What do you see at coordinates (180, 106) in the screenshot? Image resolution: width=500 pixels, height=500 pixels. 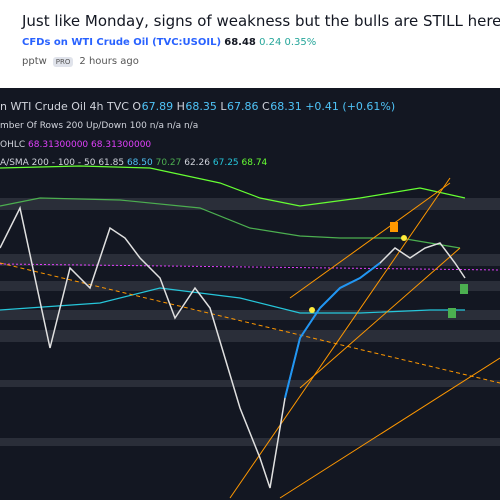 I see `legend-value: H` at bounding box center [180, 106].